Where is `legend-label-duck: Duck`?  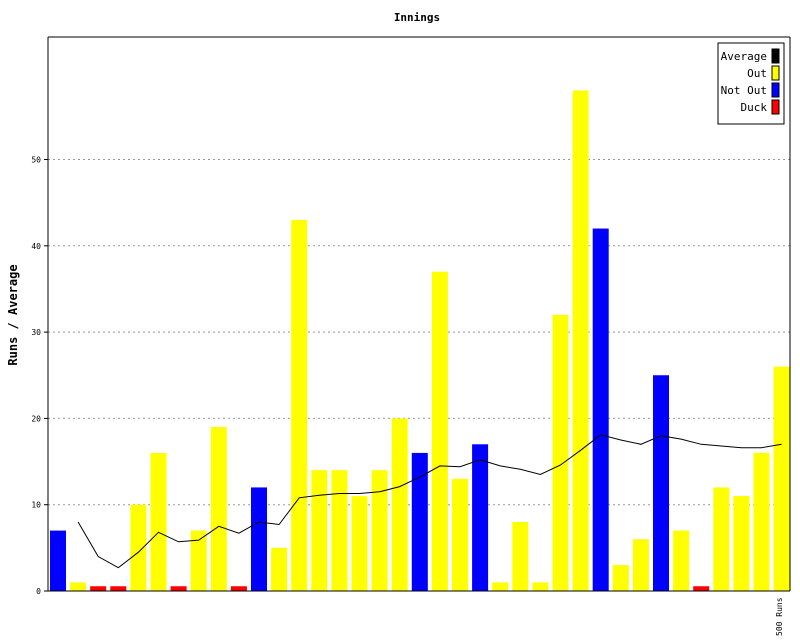 legend-label-duck: Duck is located at coordinates (754, 107).